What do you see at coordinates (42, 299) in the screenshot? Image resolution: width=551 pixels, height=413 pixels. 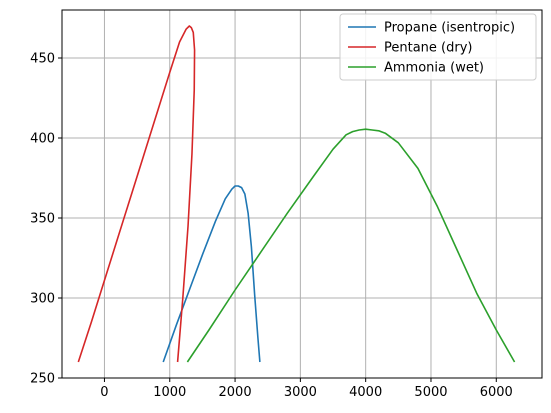 I see `y-tick-label: 300` at bounding box center [42, 299].